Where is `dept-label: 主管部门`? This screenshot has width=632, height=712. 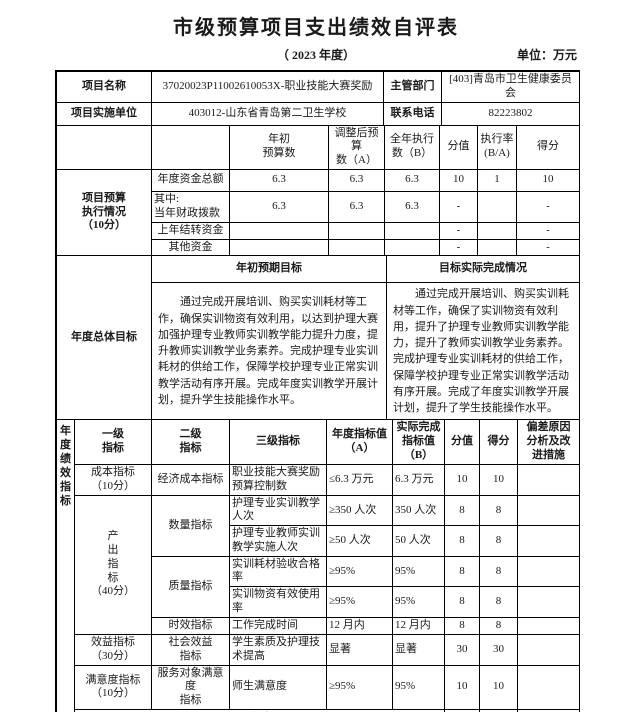 dept-label: 主管部门 is located at coordinates (412, 87).